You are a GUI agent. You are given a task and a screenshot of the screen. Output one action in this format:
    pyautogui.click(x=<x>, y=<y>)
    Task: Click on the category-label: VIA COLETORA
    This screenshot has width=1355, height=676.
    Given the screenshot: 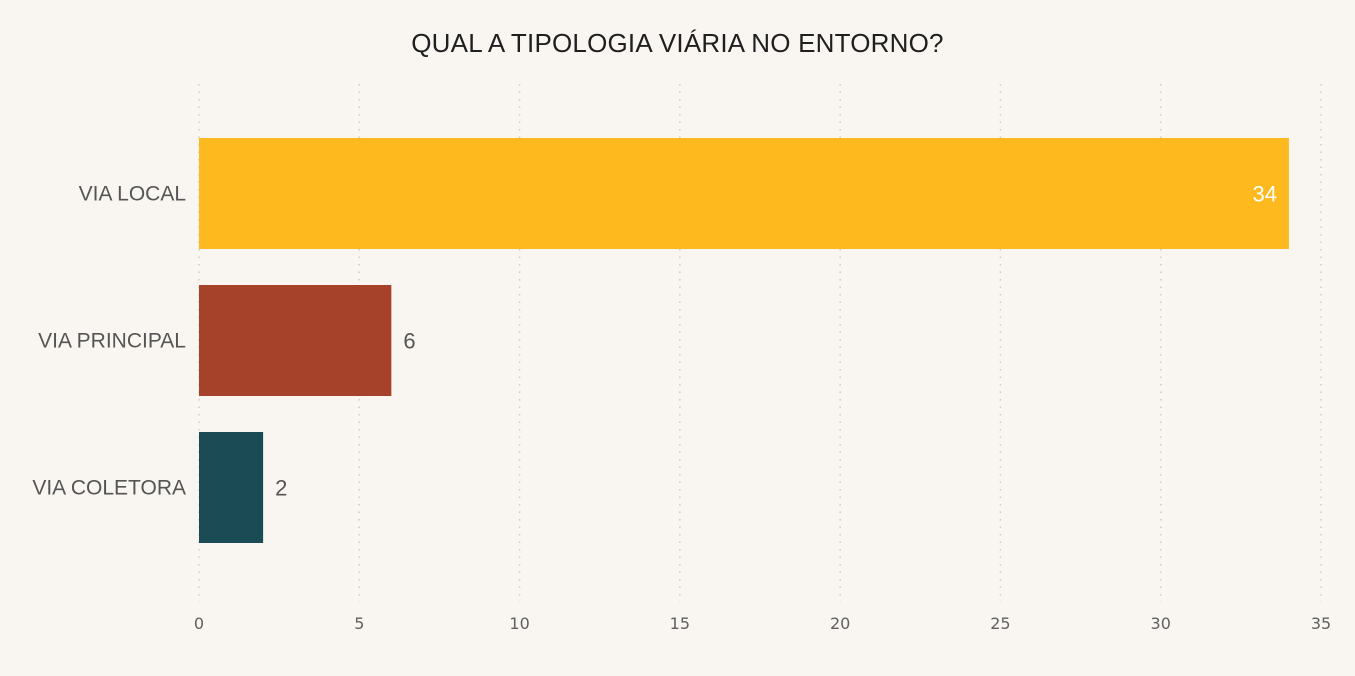 What is the action you would take?
    pyautogui.click(x=109, y=488)
    